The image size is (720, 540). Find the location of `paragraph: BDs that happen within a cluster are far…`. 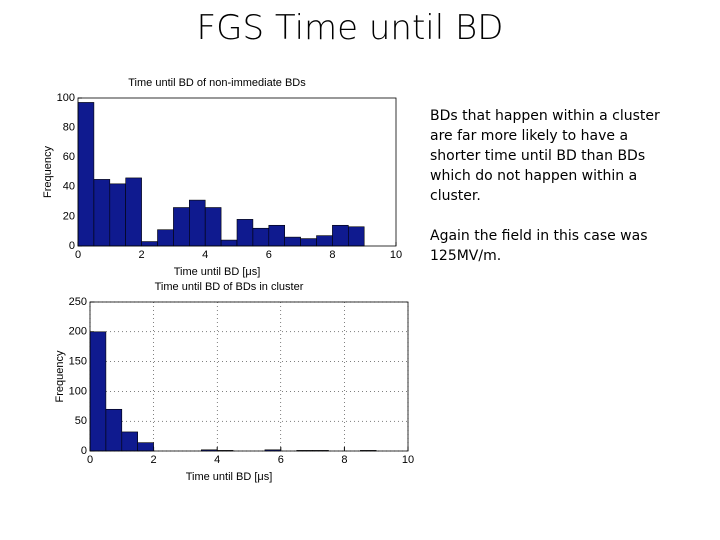

paragraph: BDs that happen within a cluster are far… is located at coordinates (545, 156).